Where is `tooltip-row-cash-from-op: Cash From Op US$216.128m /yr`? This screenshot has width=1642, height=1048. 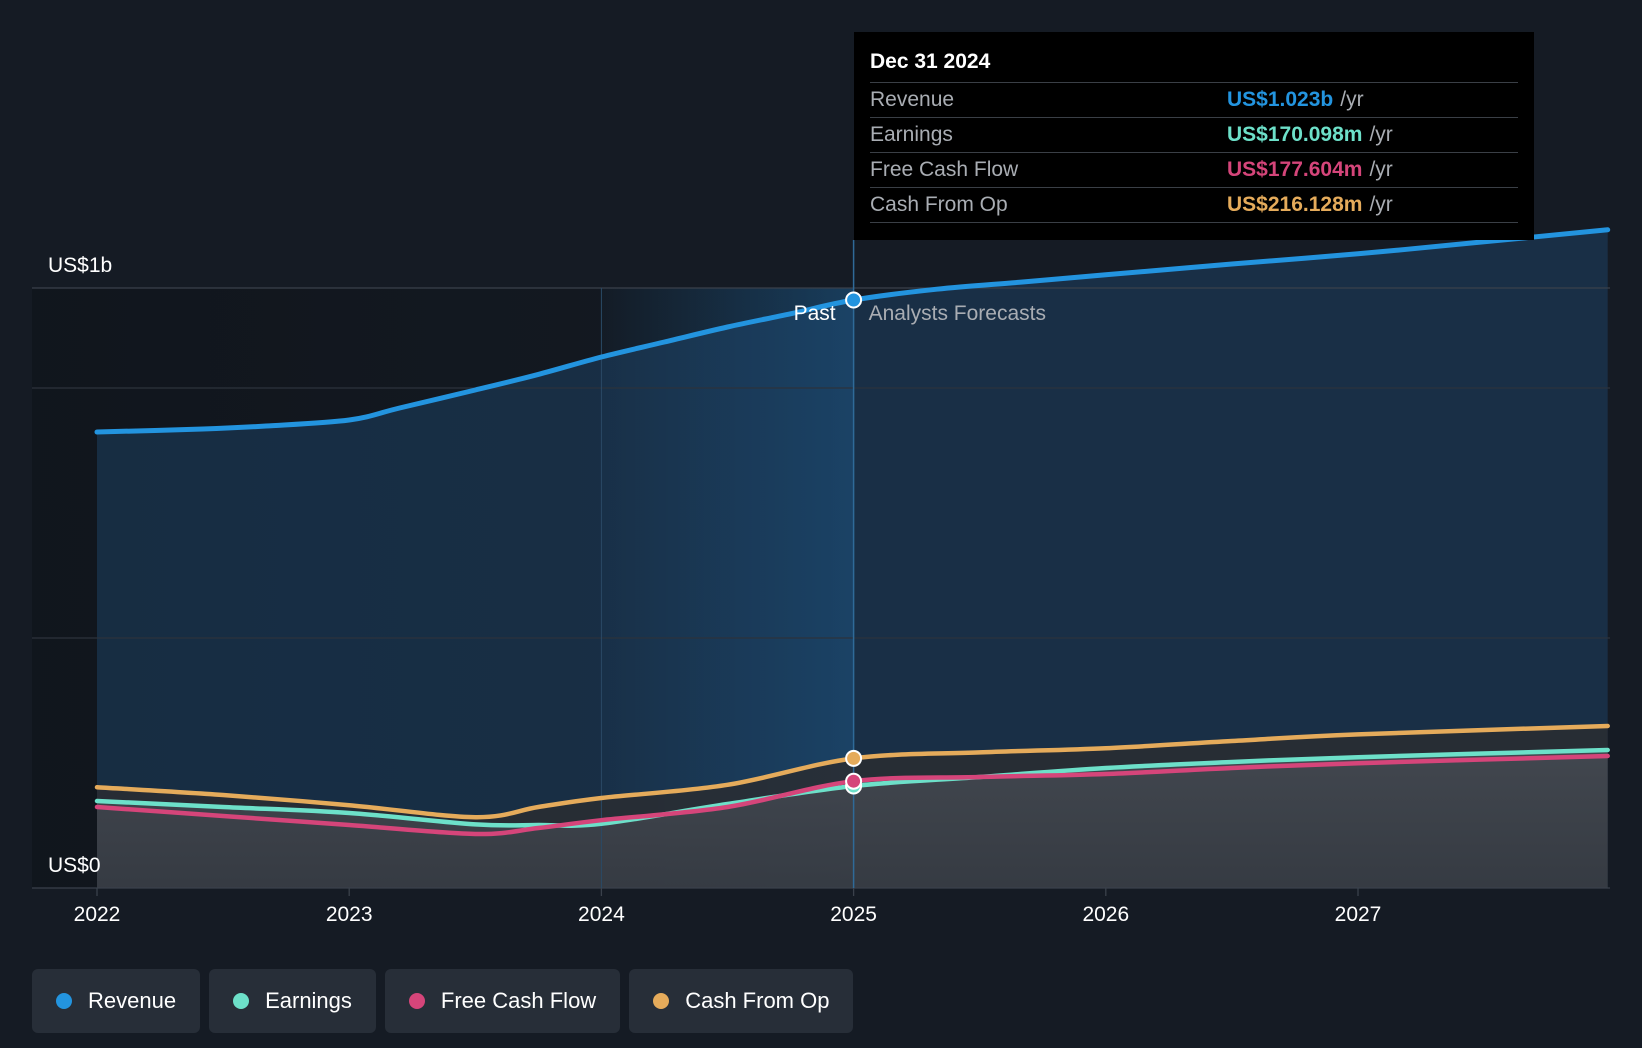 tooltip-row-cash-from-op: Cash From Op US$216.128m /yr is located at coordinates (1194, 205).